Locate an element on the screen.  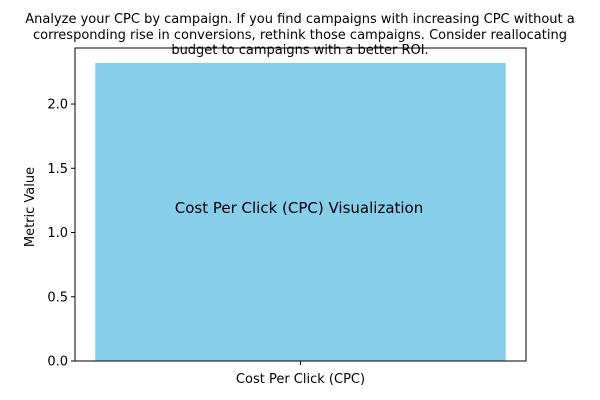
y-axis-label: Metric Value is located at coordinates (30, 207).